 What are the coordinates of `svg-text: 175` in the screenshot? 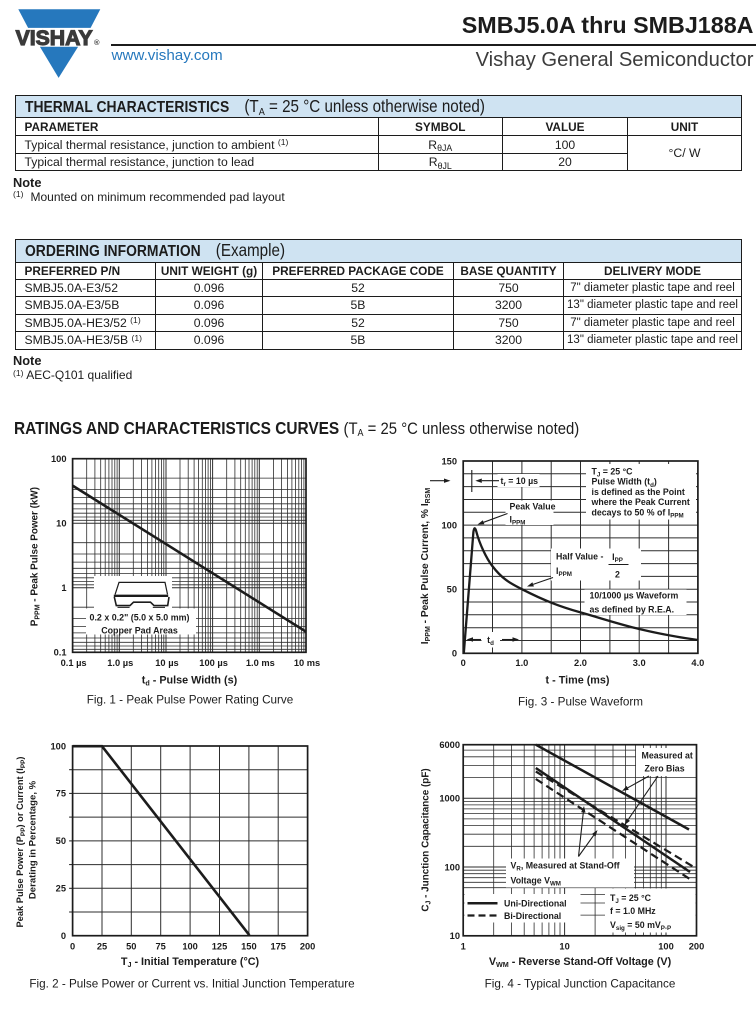 It's located at (278, 947).